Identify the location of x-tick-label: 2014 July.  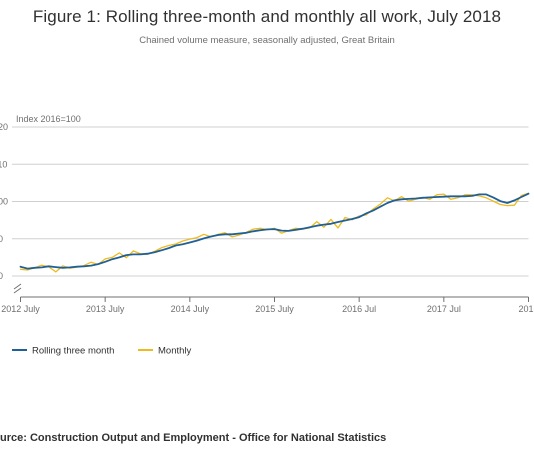
(190, 309).